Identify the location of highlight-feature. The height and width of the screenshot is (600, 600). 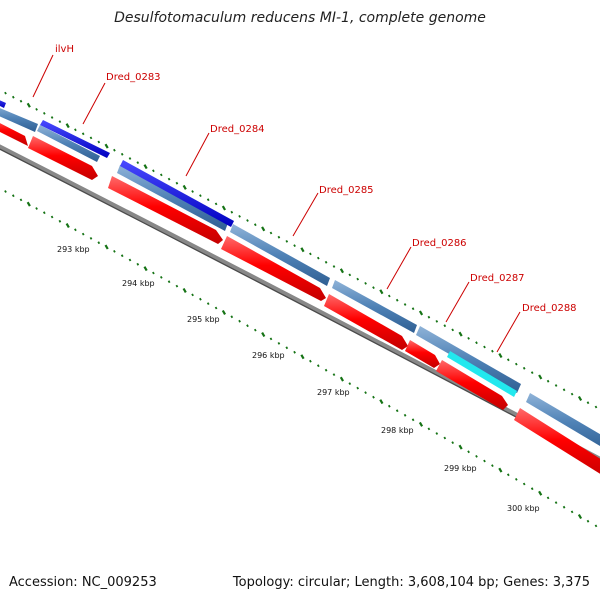
(482, 374).